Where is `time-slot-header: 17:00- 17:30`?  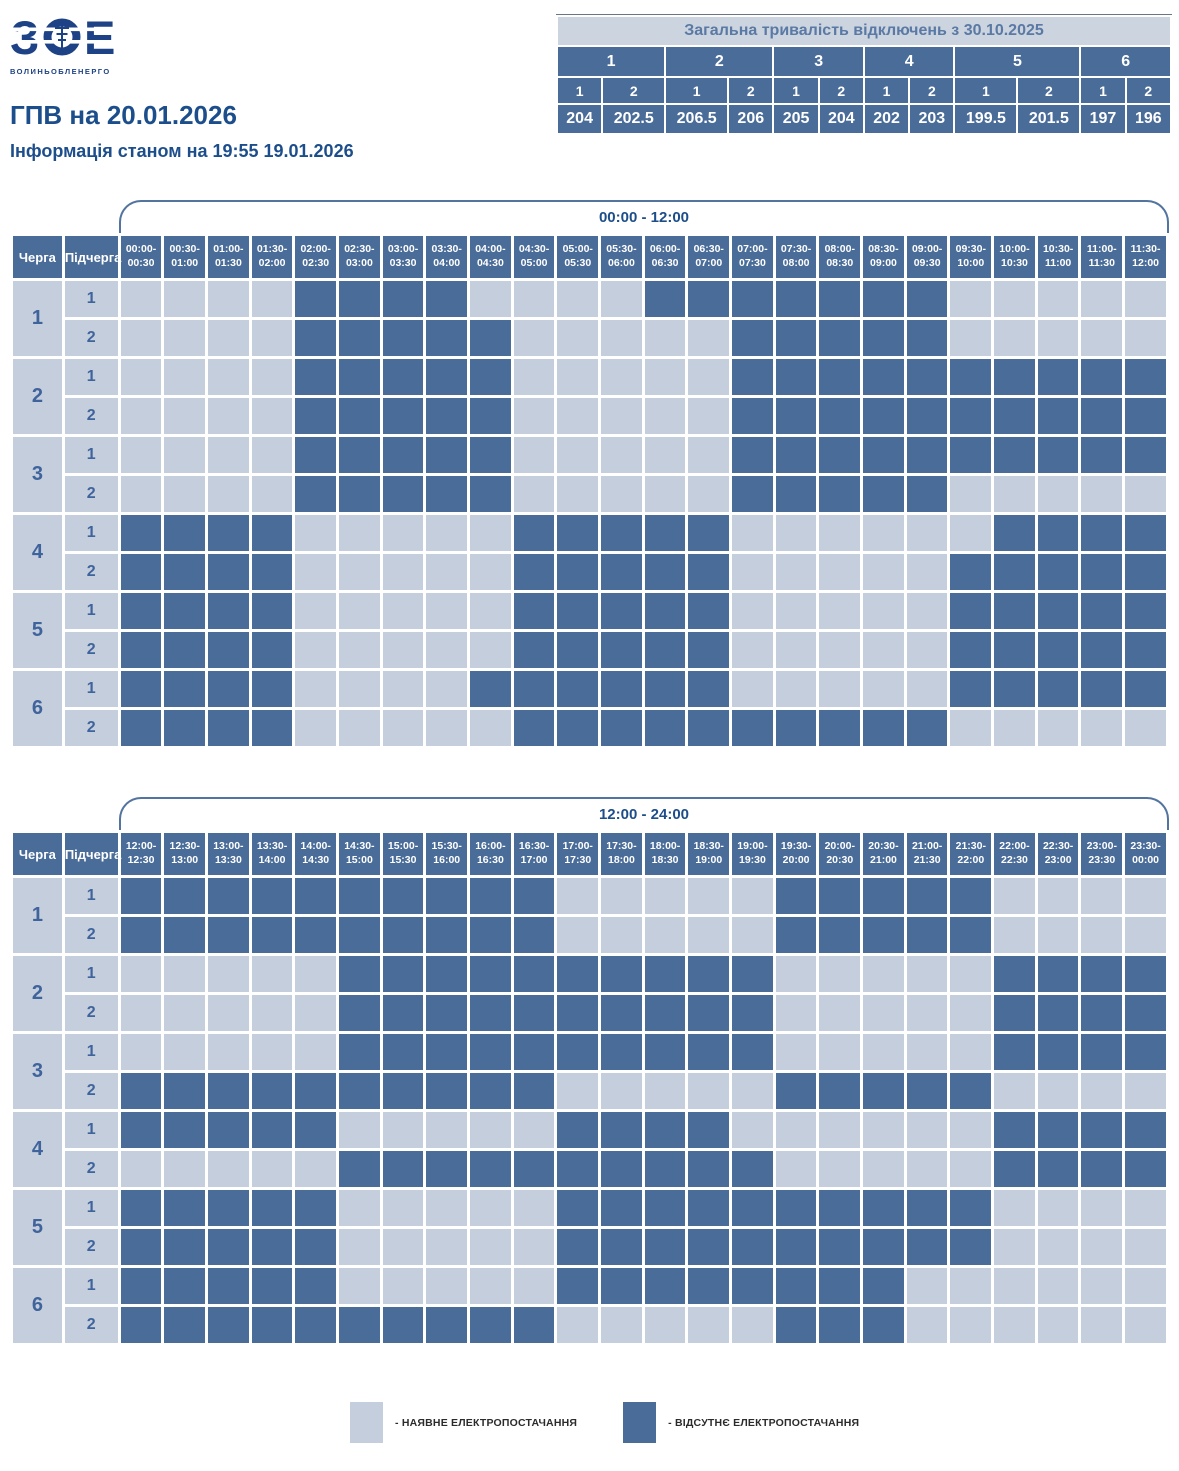 time-slot-header: 17:00- 17:30 is located at coordinates (578, 854).